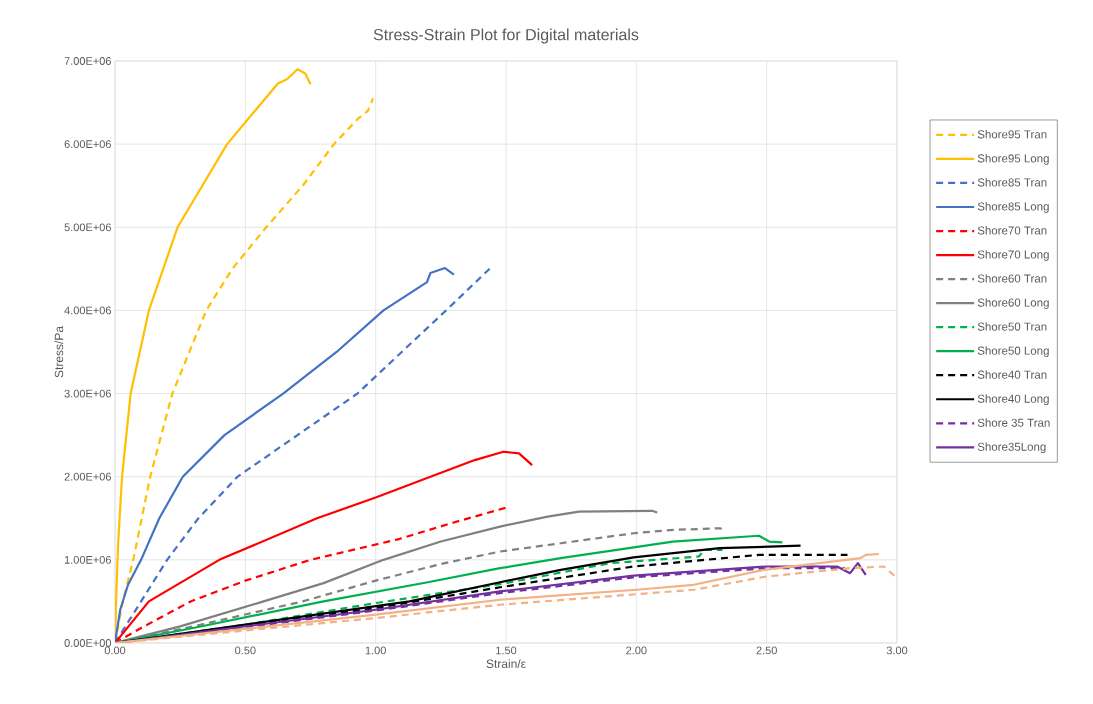 This screenshot has width=1093, height=704. What do you see at coordinates (1012, 134) in the screenshot?
I see `legend-label: Shore95 Tran` at bounding box center [1012, 134].